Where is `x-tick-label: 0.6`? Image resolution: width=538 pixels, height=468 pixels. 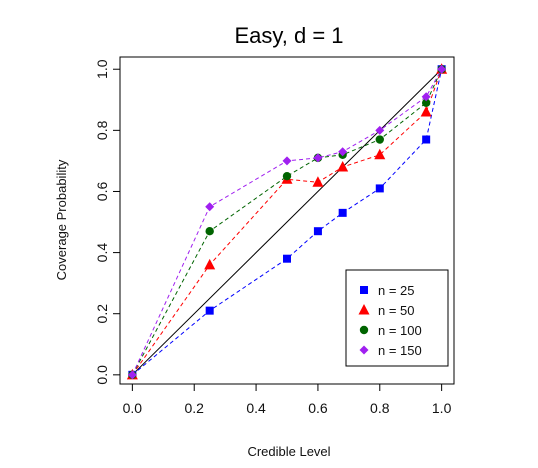 x-tick-label: 0.6 is located at coordinates (318, 408).